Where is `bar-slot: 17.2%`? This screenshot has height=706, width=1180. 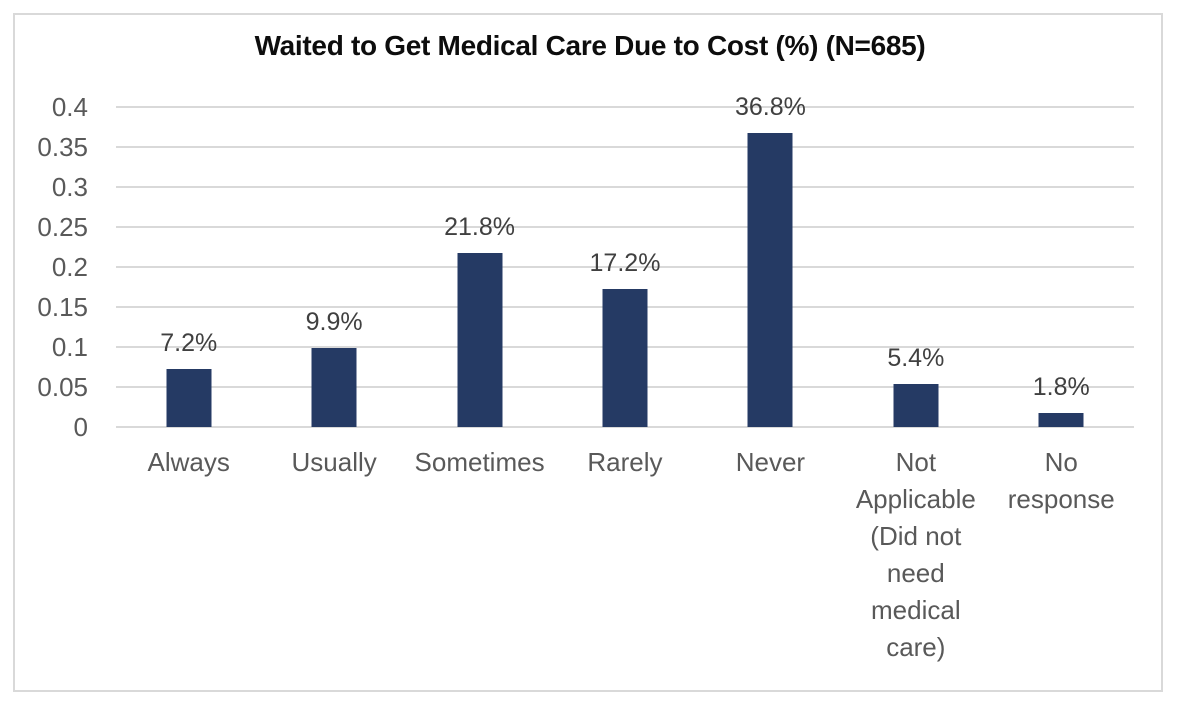 bar-slot: 17.2% is located at coordinates (624, 267).